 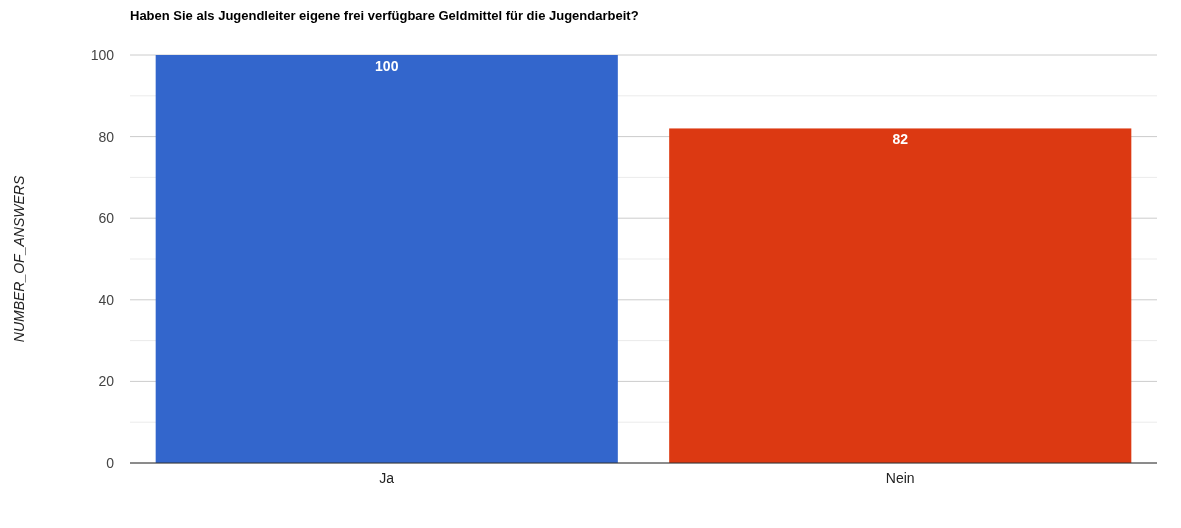 What do you see at coordinates (106, 381) in the screenshot?
I see `y-tick-label: 20` at bounding box center [106, 381].